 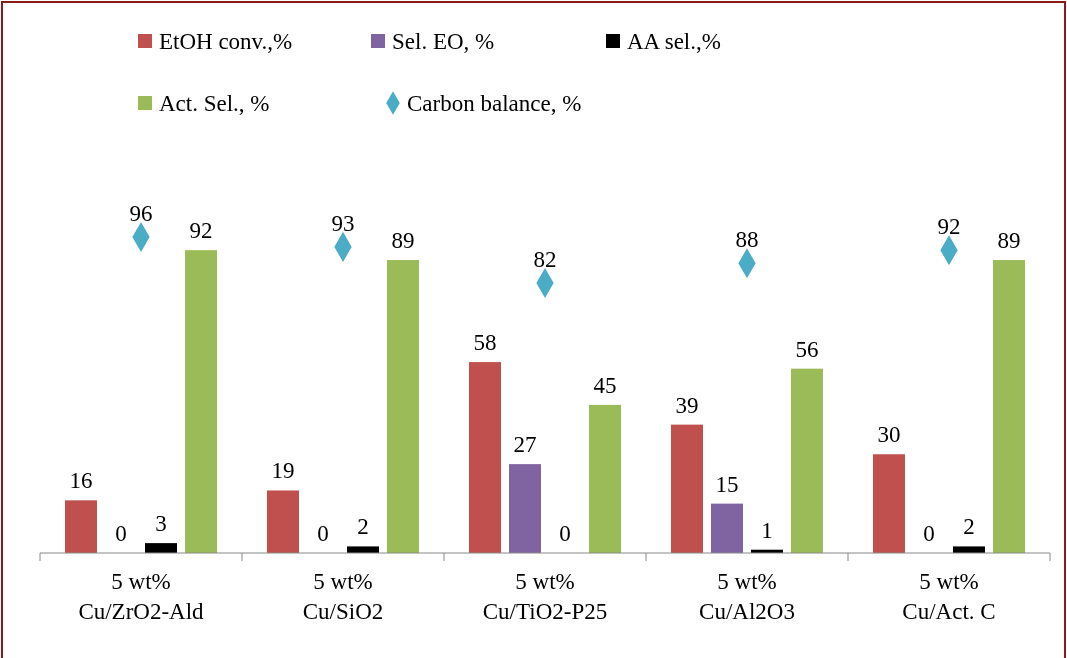 What do you see at coordinates (747, 240) in the screenshot?
I see `data-label: 88` at bounding box center [747, 240].